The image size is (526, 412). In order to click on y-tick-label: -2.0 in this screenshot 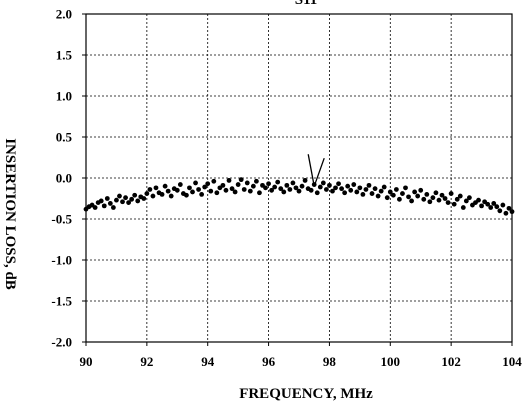, I will do `click(61, 342)`.